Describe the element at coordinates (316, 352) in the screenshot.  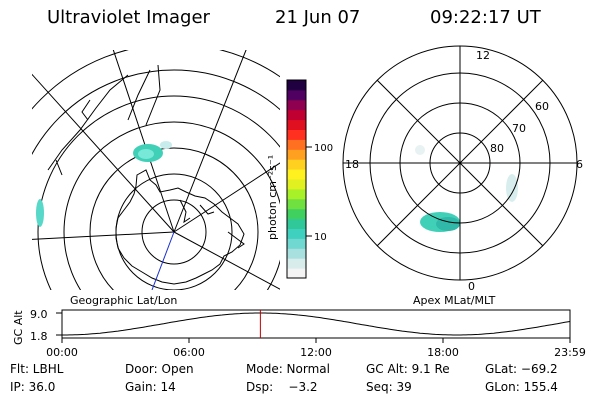
I see `time-tick-label: 12:00` at that location.